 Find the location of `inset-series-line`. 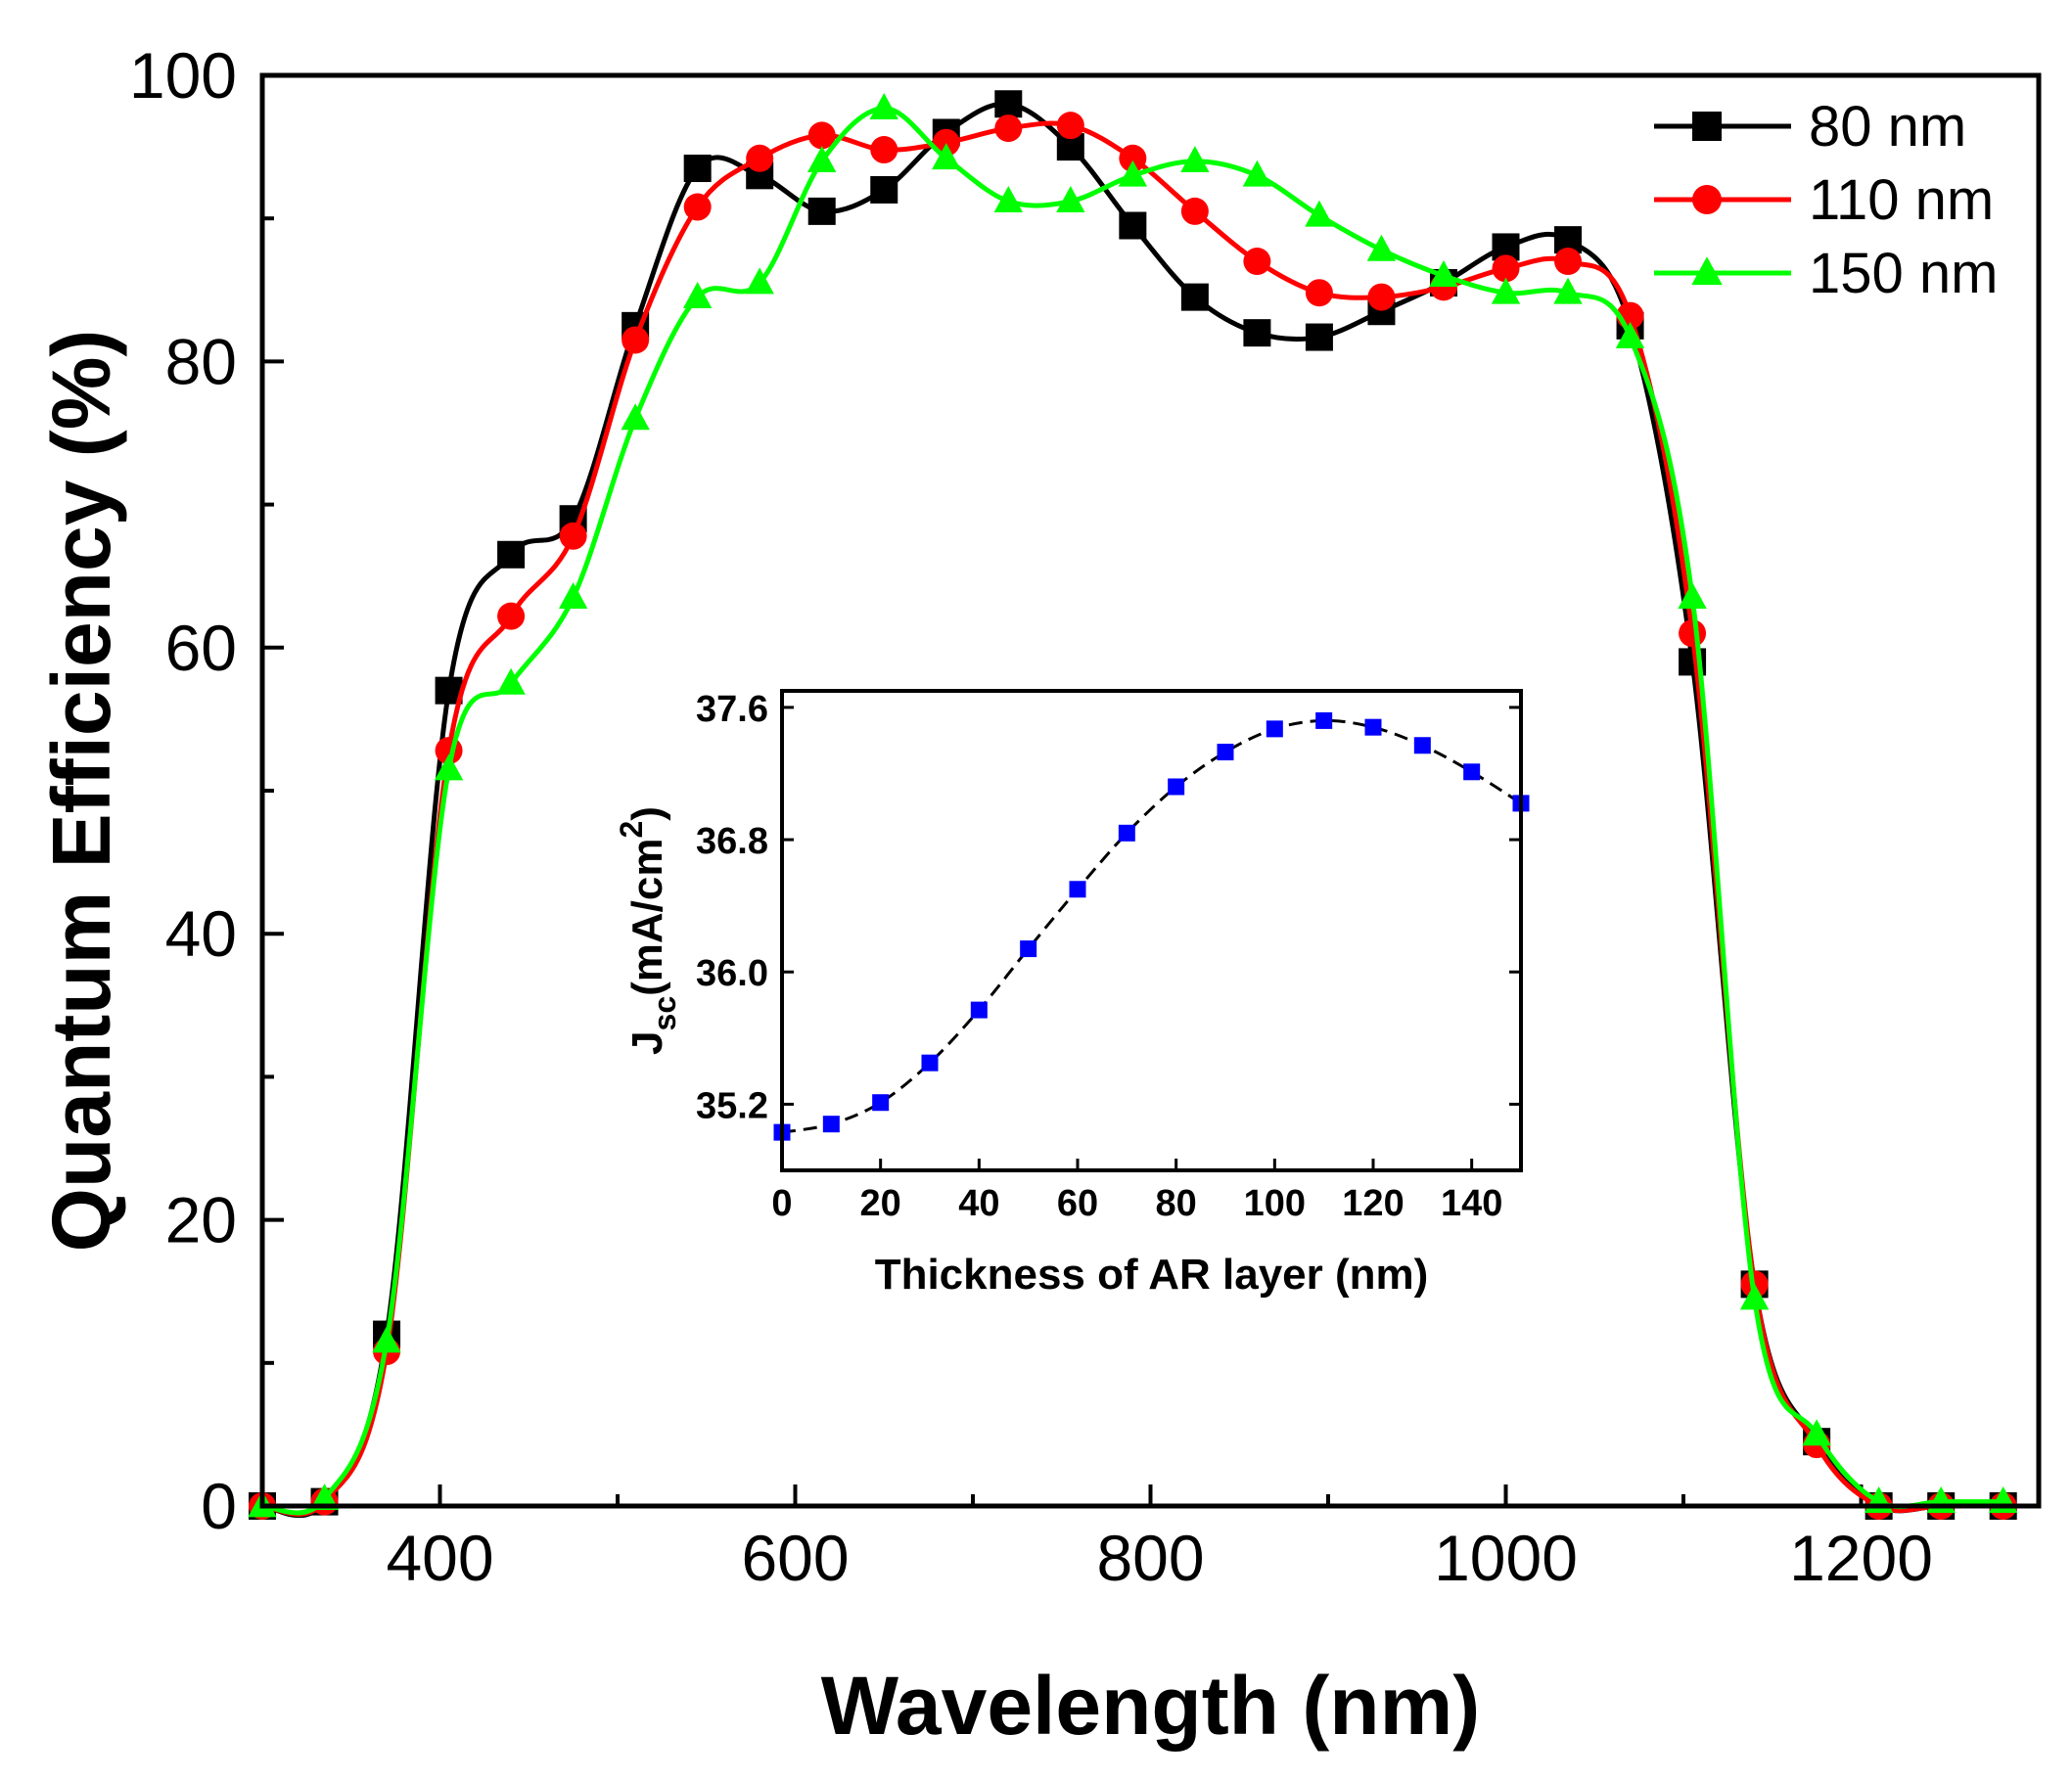

inset-series-line is located at coordinates (1151, 926).